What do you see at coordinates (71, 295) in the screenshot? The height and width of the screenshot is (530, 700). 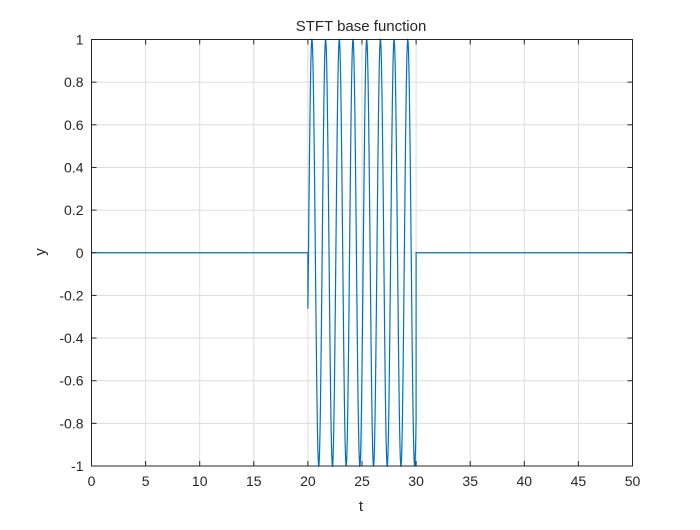 I see `y-tick-label: -0.2` at bounding box center [71, 295].